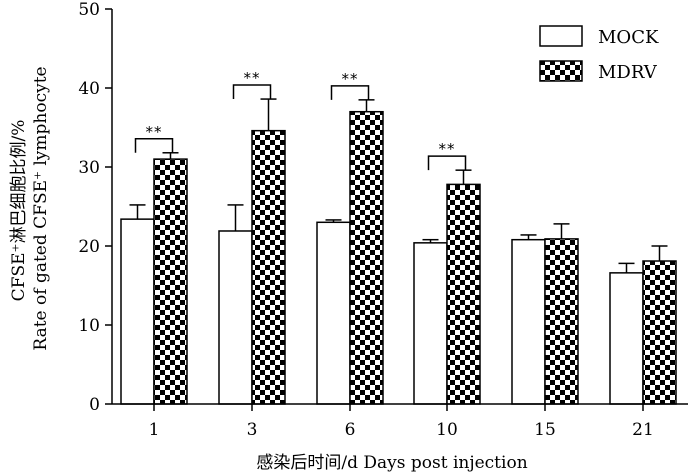  What do you see at coordinates (628, 72) in the screenshot?
I see `legend-label-mdrv: MDRV` at bounding box center [628, 72].